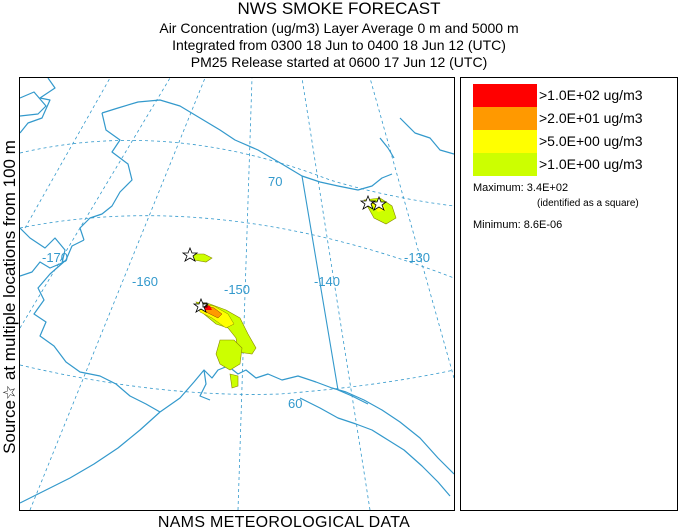  I want to click on plume-low-tail, so click(234, 381).